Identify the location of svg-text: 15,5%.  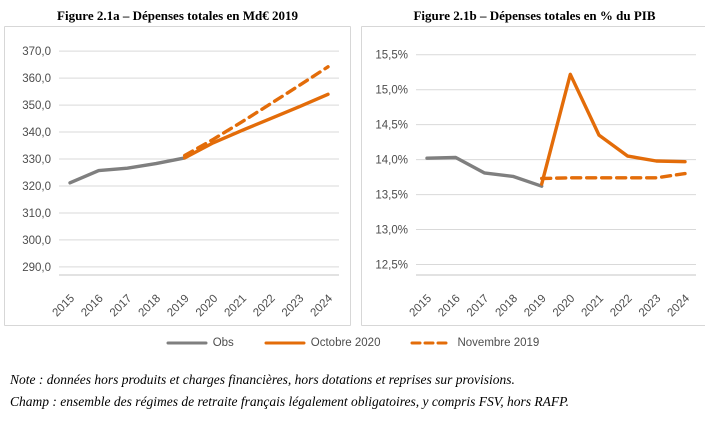
(391, 56).